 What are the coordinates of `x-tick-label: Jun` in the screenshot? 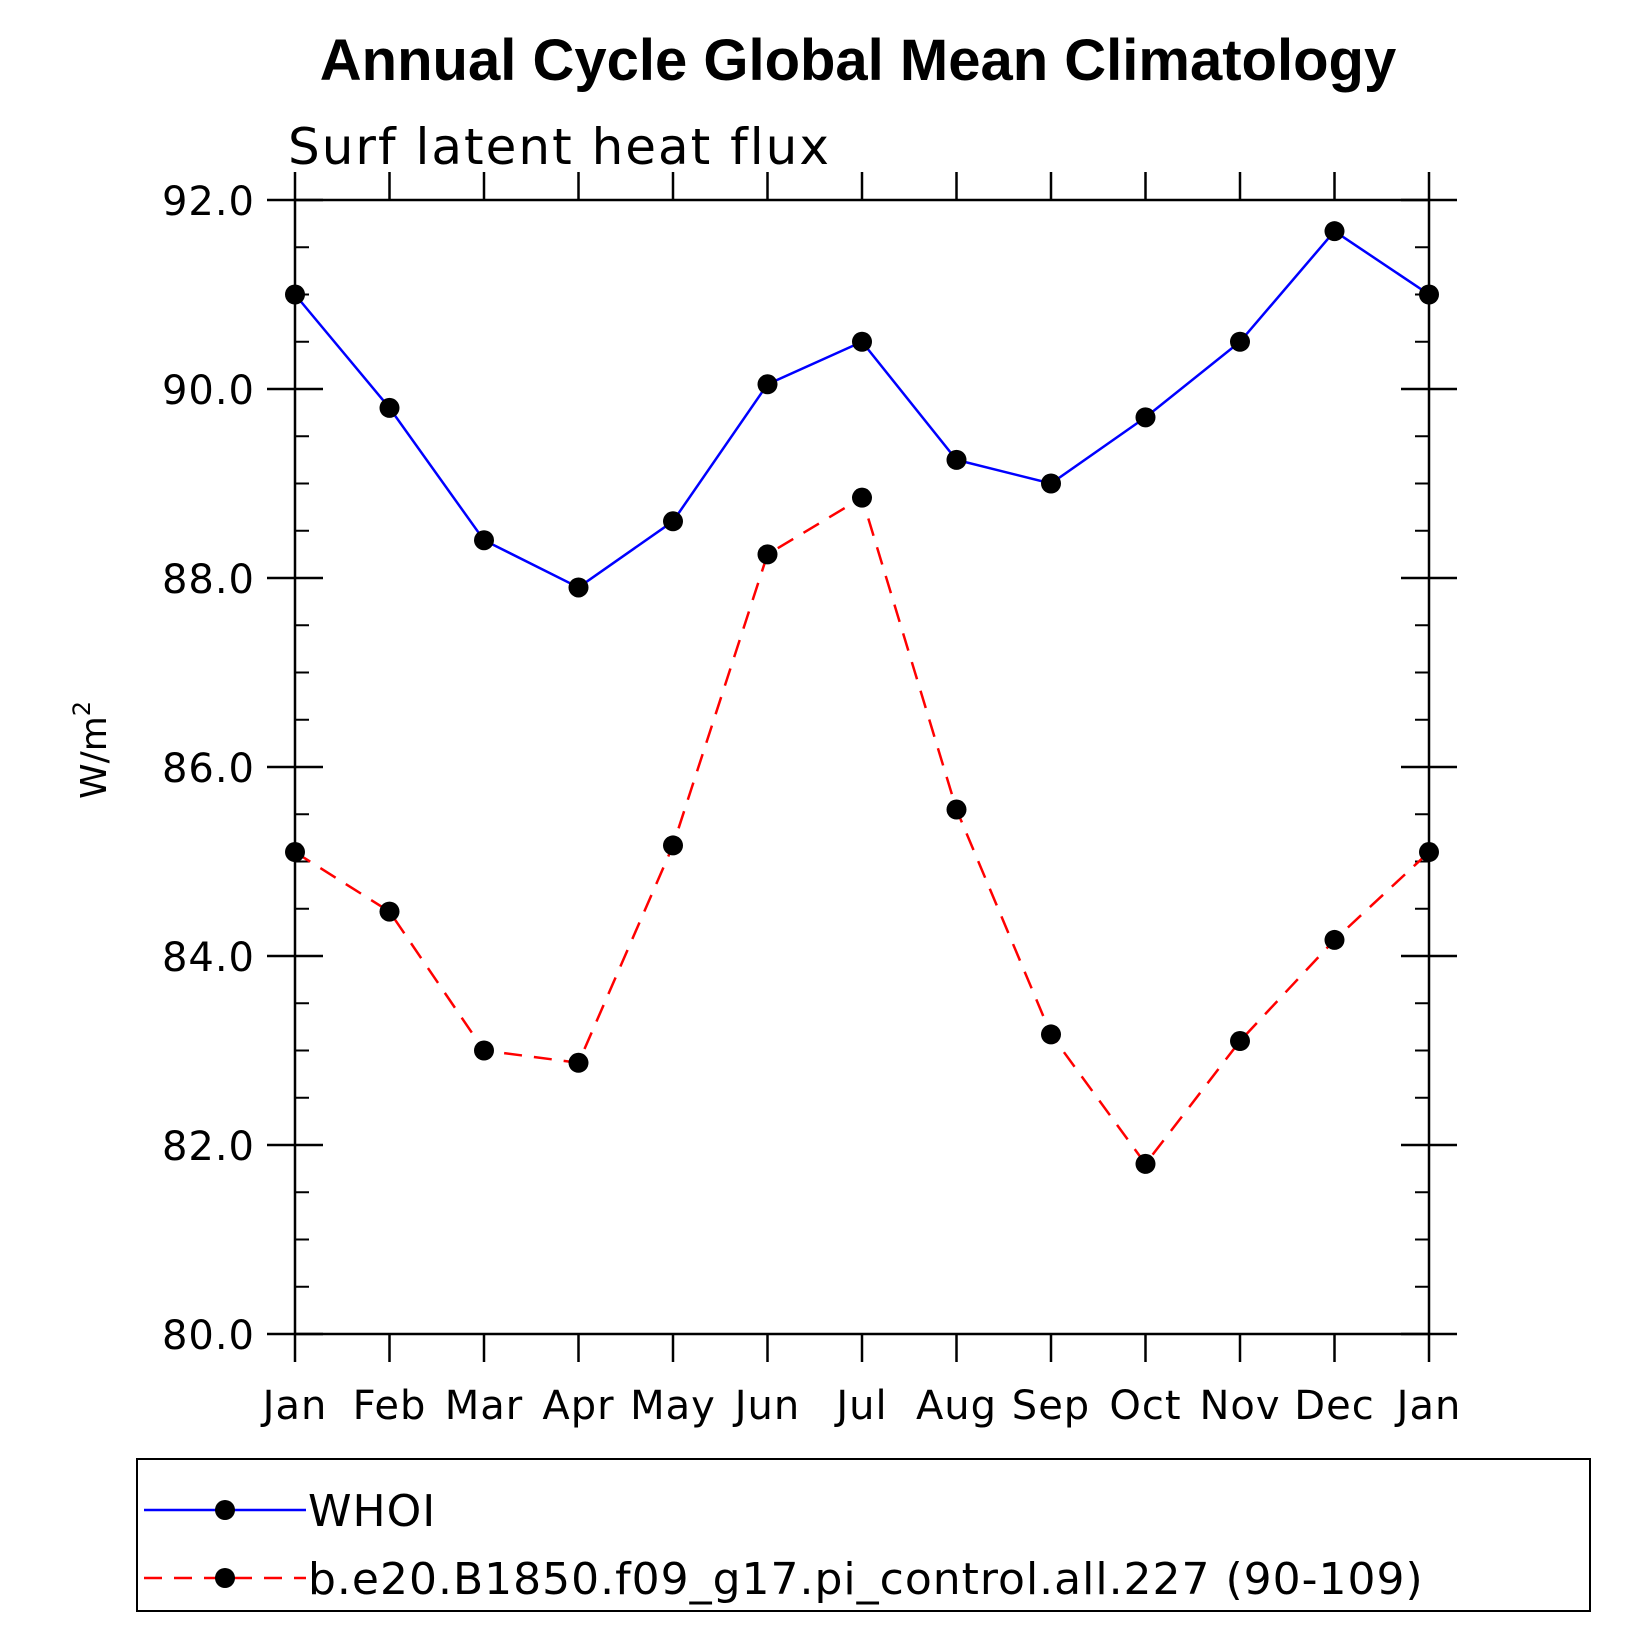 It's located at (766, 1406).